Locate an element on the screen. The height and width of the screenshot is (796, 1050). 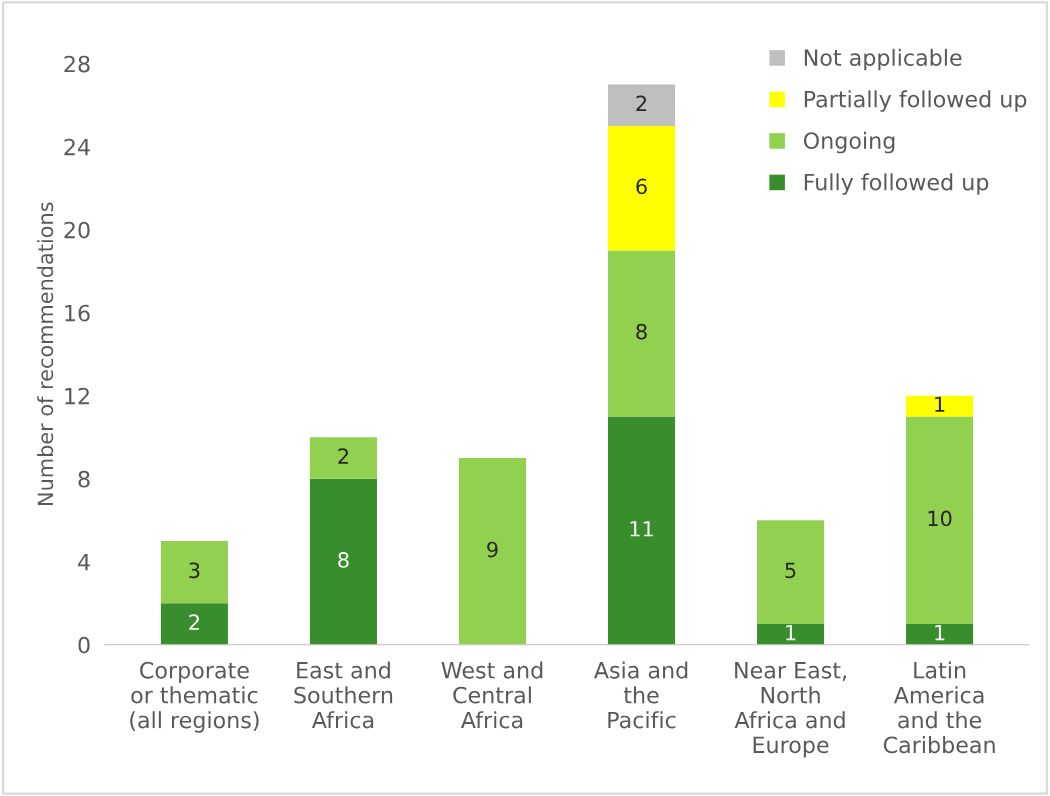
data-label: 10 is located at coordinates (940, 518).